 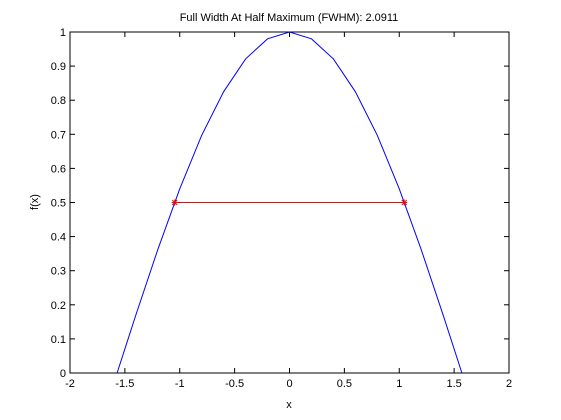 I want to click on y-tick-label: 0.9, so click(x=58, y=67).